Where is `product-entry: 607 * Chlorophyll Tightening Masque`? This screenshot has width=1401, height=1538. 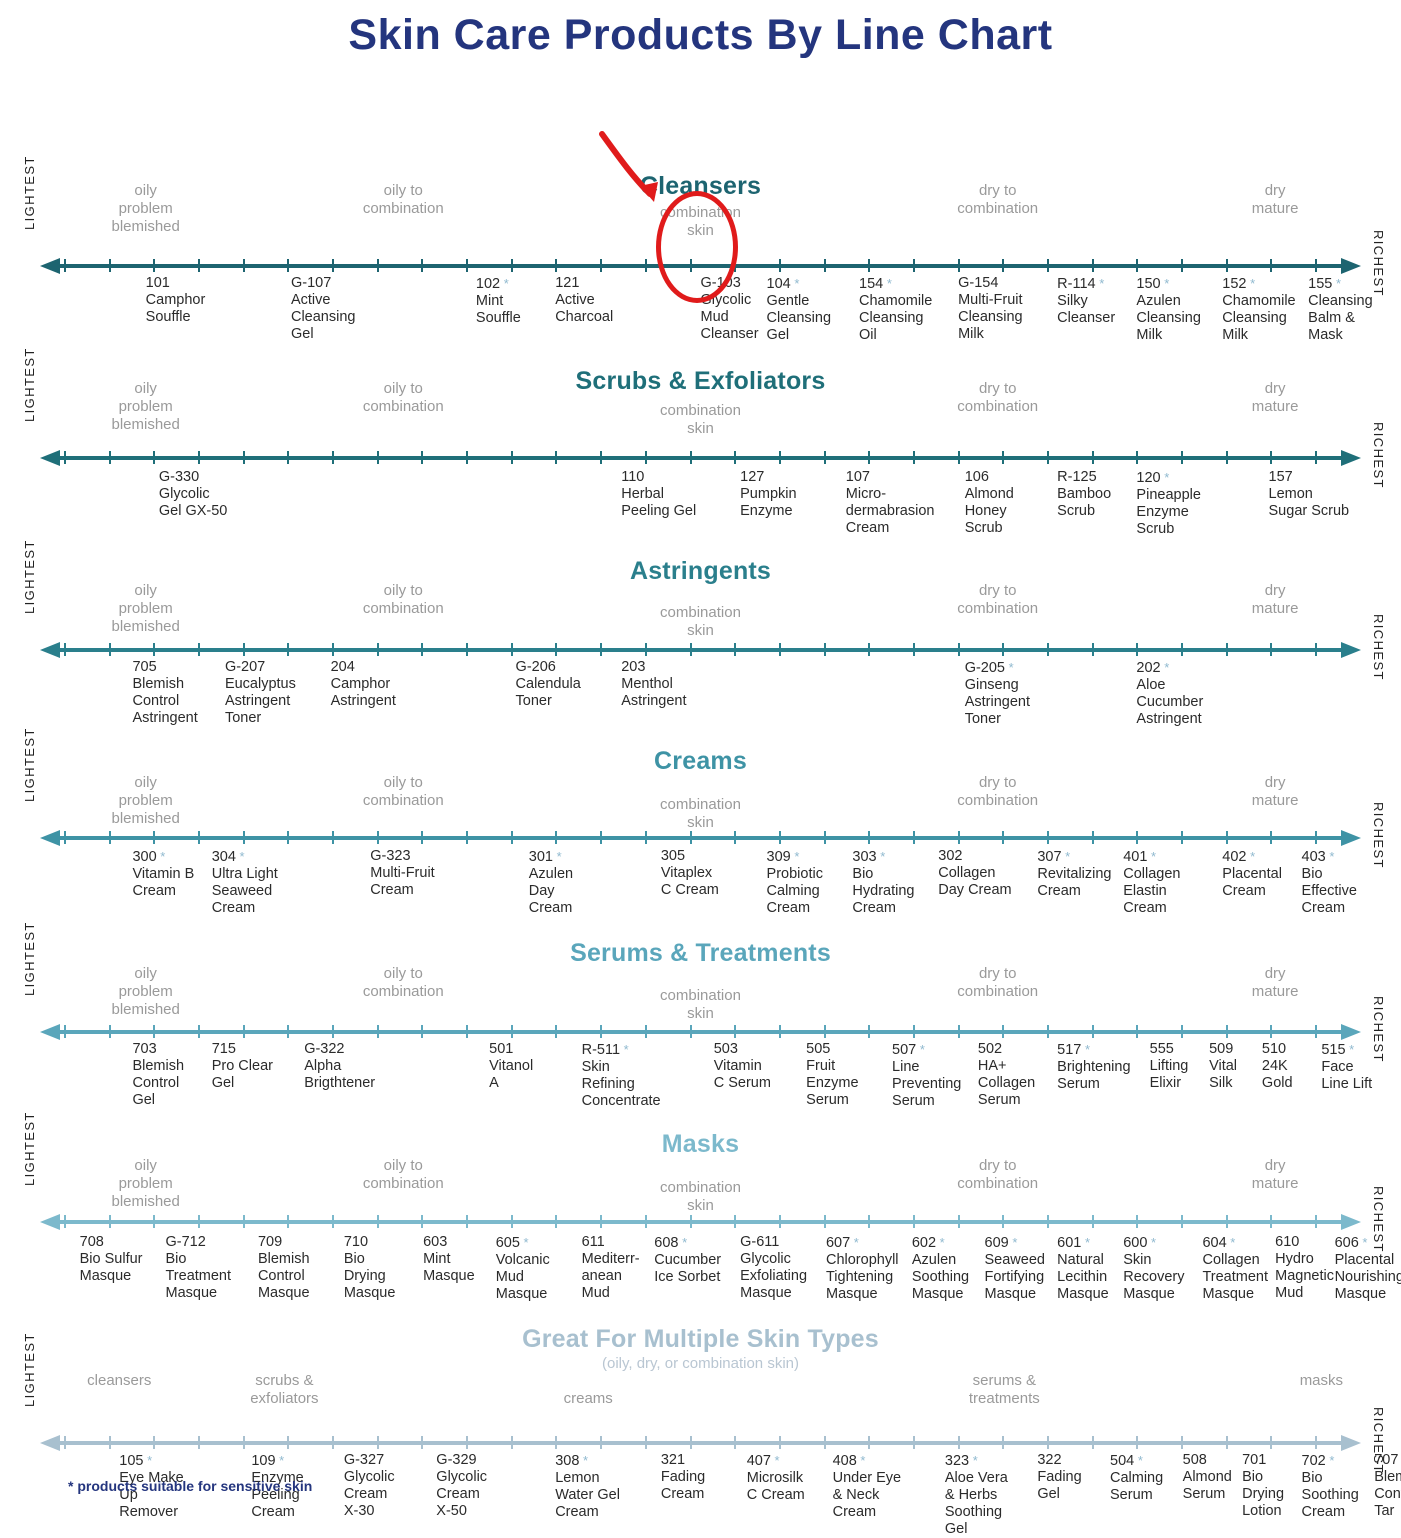
product-entry: 607 * Chlorophyll Tightening Masque is located at coordinates (862, 1268).